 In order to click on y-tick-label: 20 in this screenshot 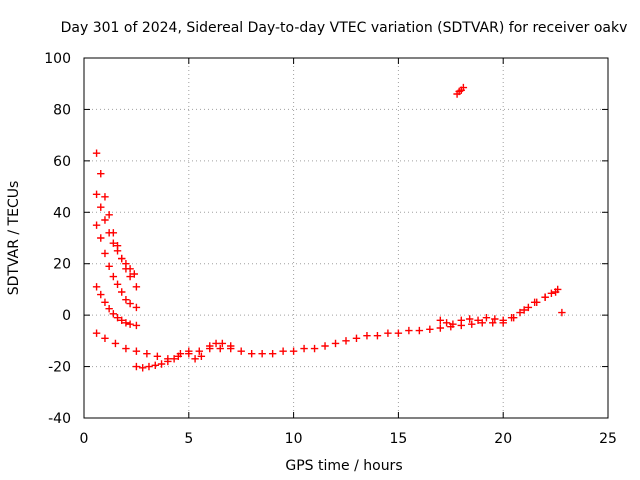, I will do `click(62, 265)`.